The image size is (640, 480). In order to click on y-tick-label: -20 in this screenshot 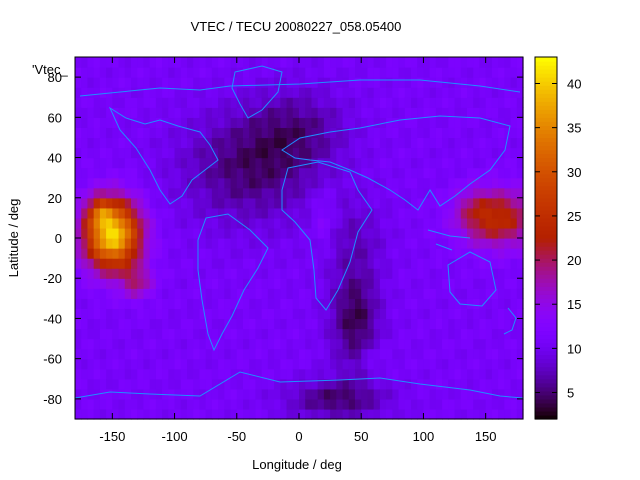, I will do `click(52, 278)`.